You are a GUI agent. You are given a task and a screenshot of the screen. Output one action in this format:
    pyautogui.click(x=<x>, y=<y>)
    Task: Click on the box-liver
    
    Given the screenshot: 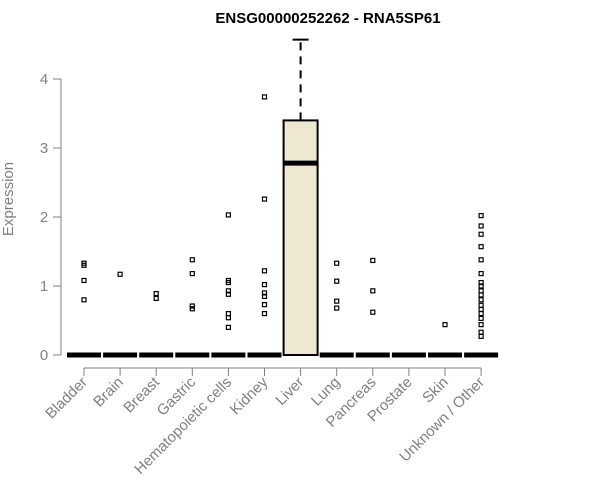 What is the action you would take?
    pyautogui.click(x=300, y=197)
    